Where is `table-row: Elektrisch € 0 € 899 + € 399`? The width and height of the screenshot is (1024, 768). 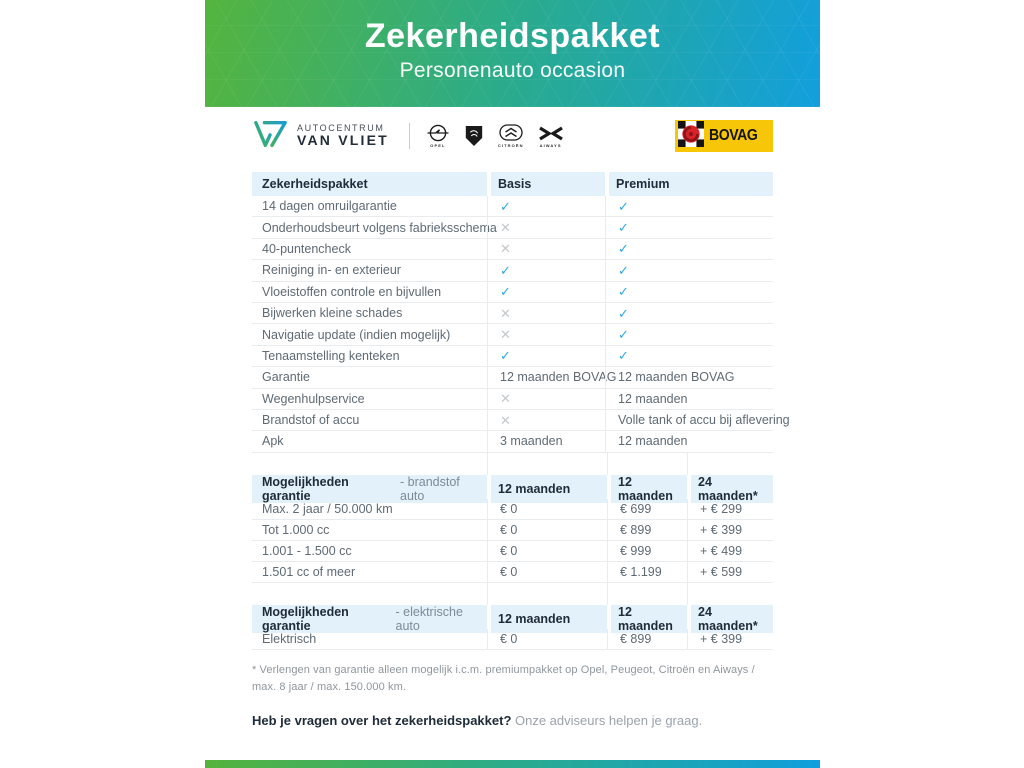 table-row: Elektrisch € 0 € 899 + € 399 is located at coordinates (512, 639).